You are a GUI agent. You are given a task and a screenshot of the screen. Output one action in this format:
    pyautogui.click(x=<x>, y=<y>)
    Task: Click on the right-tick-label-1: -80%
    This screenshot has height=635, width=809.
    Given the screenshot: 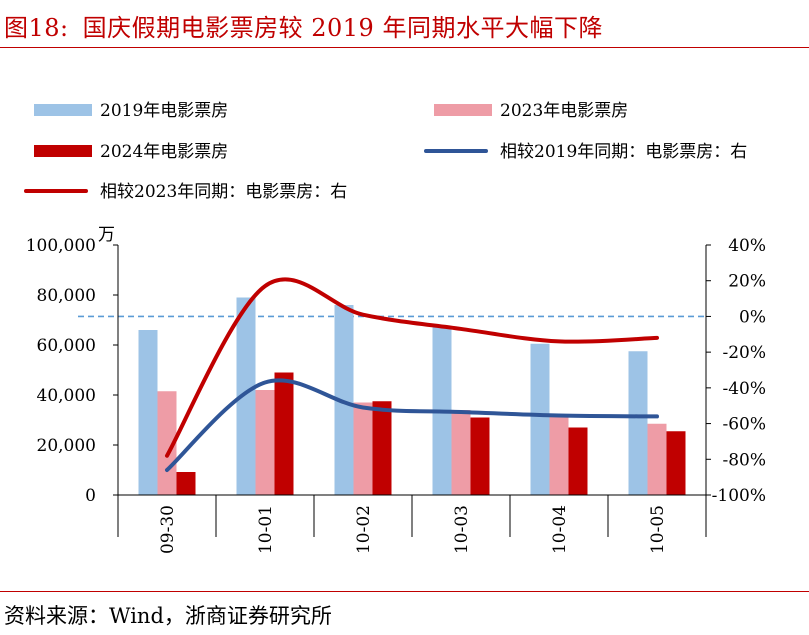 What is the action you would take?
    pyautogui.click(x=744, y=460)
    